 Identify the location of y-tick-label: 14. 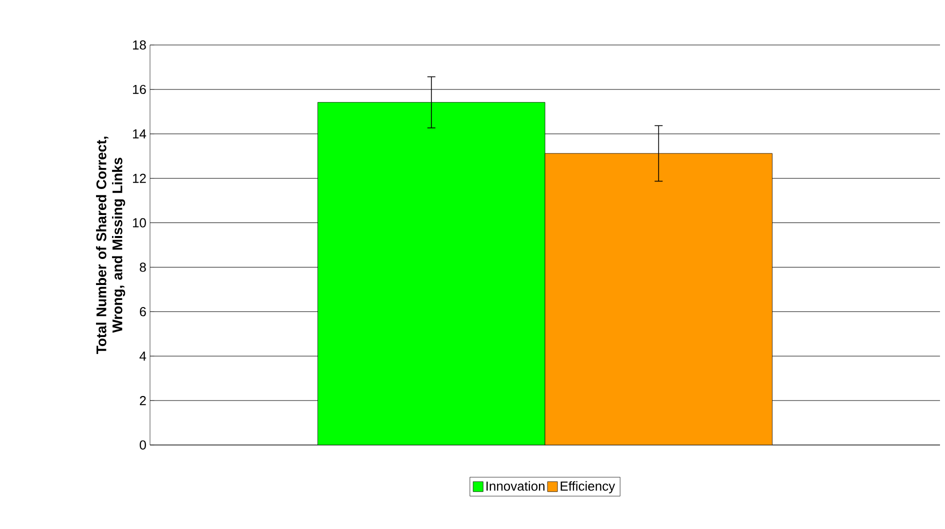
(139, 133).